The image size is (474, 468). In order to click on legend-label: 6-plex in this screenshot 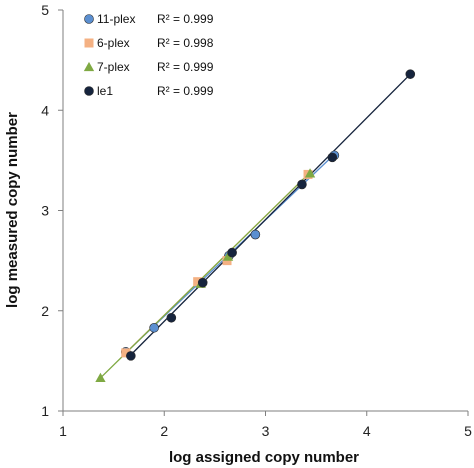, I will do `click(113, 43)`.